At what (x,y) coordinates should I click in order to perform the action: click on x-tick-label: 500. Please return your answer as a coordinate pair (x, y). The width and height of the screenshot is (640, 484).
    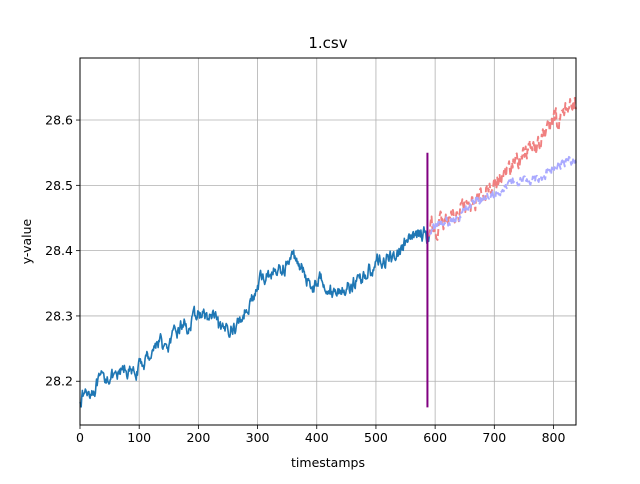
    Looking at the image, I should click on (376, 437).